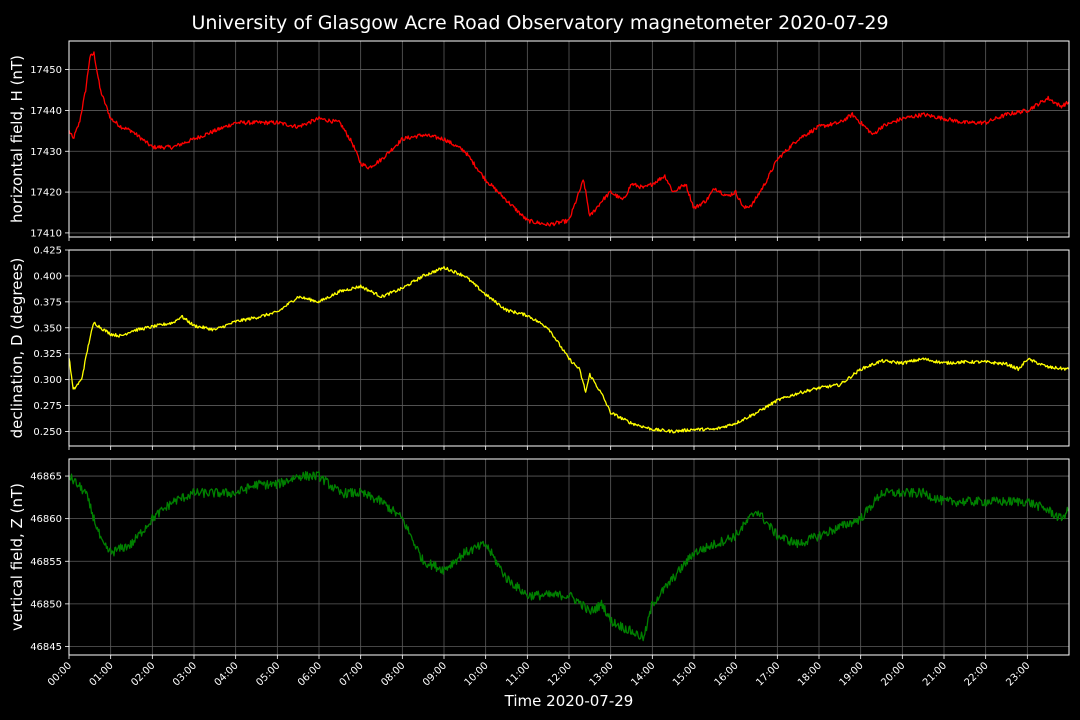 The image size is (1080, 720). What do you see at coordinates (569, 701) in the screenshot?
I see `x-axis-label: Time 2020-07-29` at bounding box center [569, 701].